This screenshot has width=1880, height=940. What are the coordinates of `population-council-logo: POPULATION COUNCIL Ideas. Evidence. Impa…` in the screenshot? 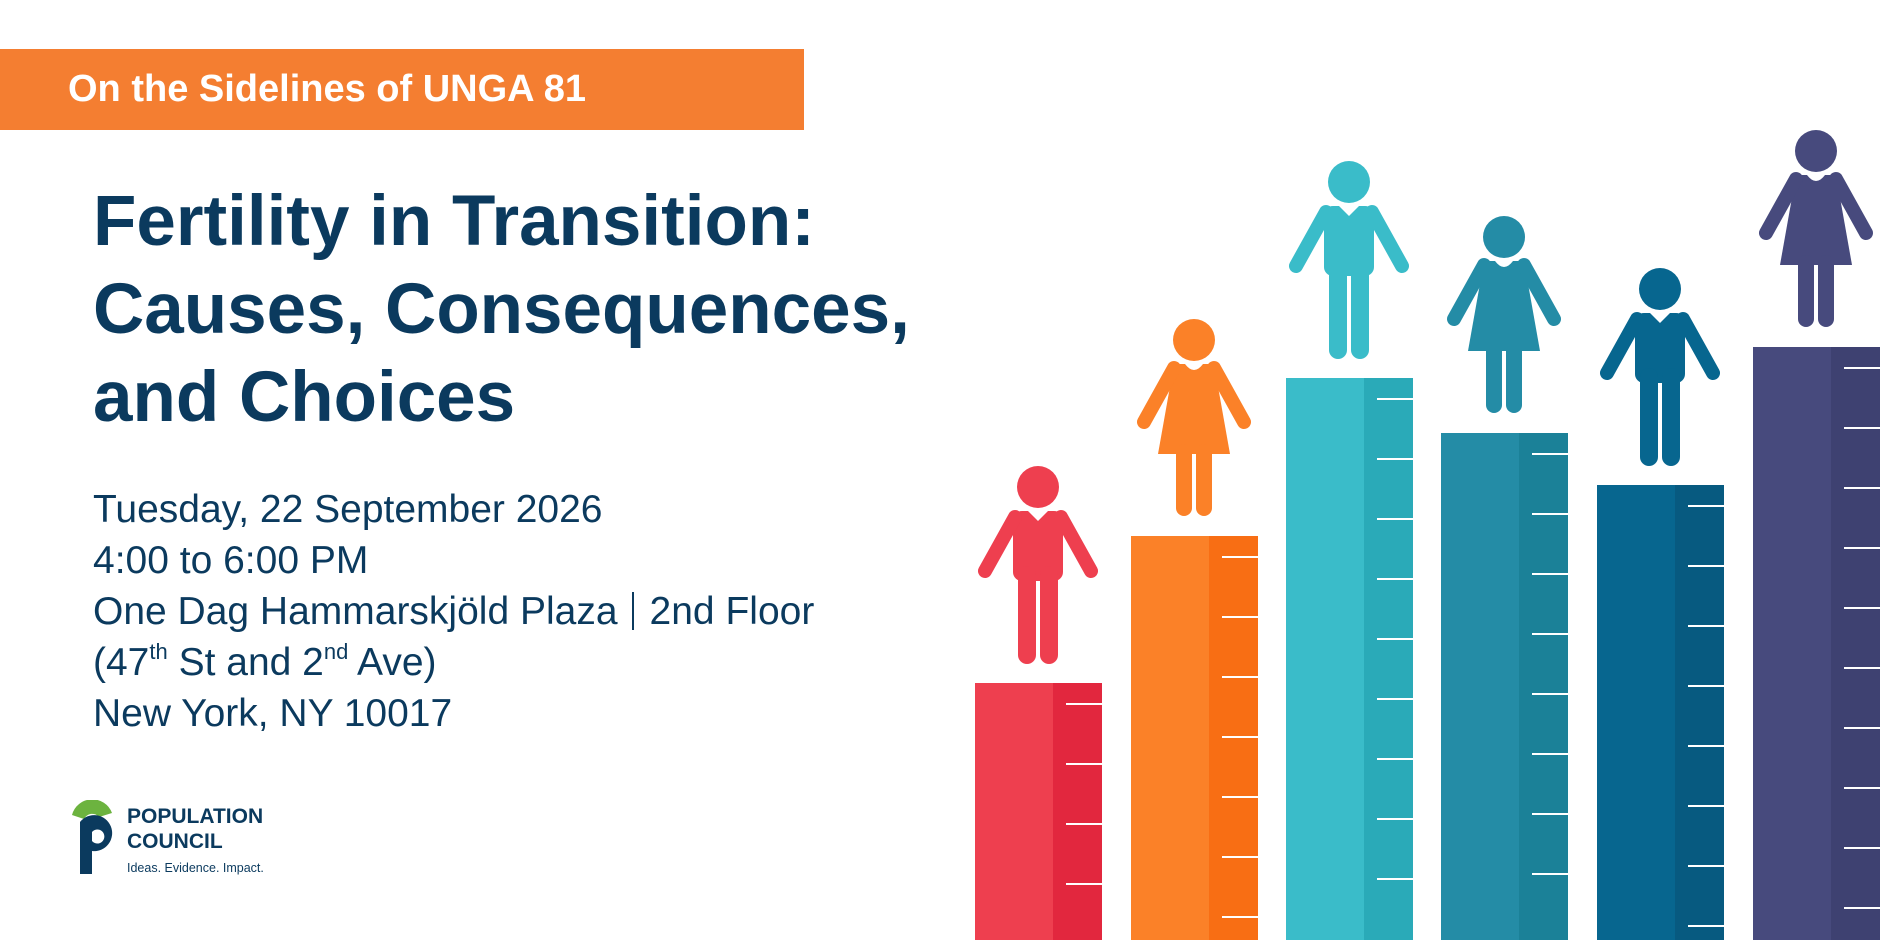 It's located at (183, 840).